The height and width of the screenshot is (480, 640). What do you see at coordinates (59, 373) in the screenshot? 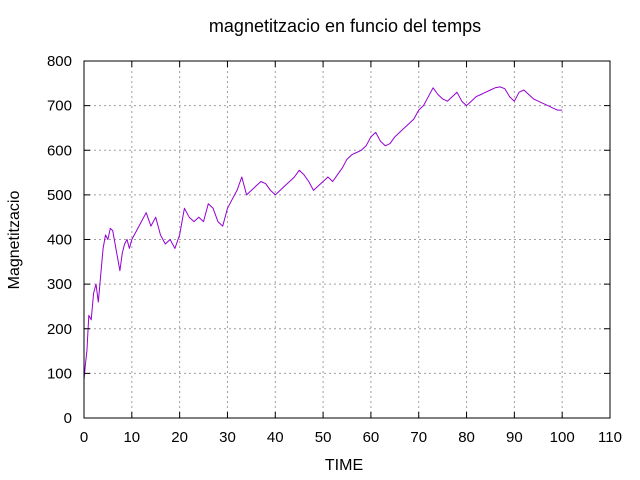
I see `y-tick-label: 100` at bounding box center [59, 373].